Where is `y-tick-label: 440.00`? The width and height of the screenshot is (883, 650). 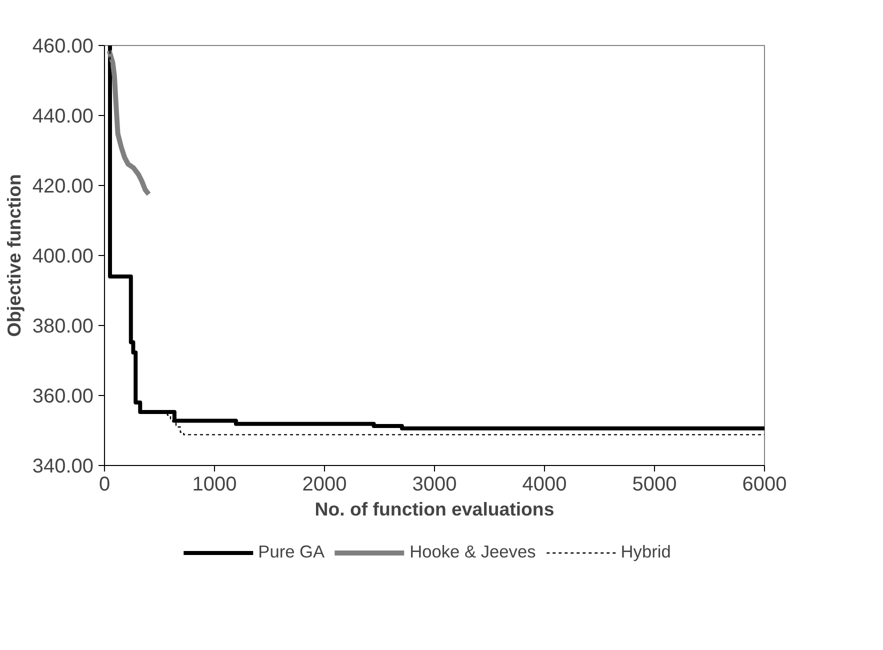
y-tick-label: 440.00 is located at coordinates (63, 117).